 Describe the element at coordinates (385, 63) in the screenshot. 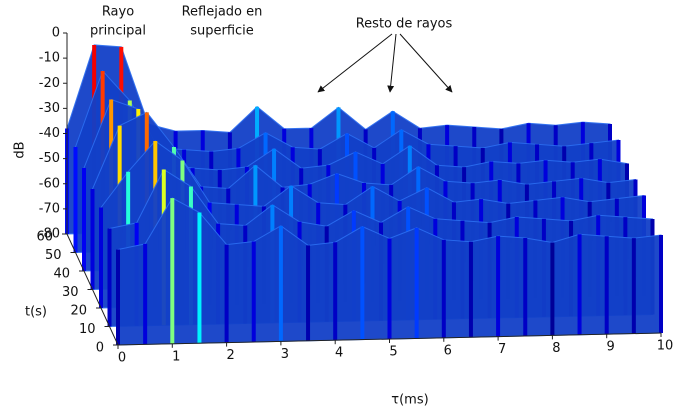

I see `arrows` at that location.